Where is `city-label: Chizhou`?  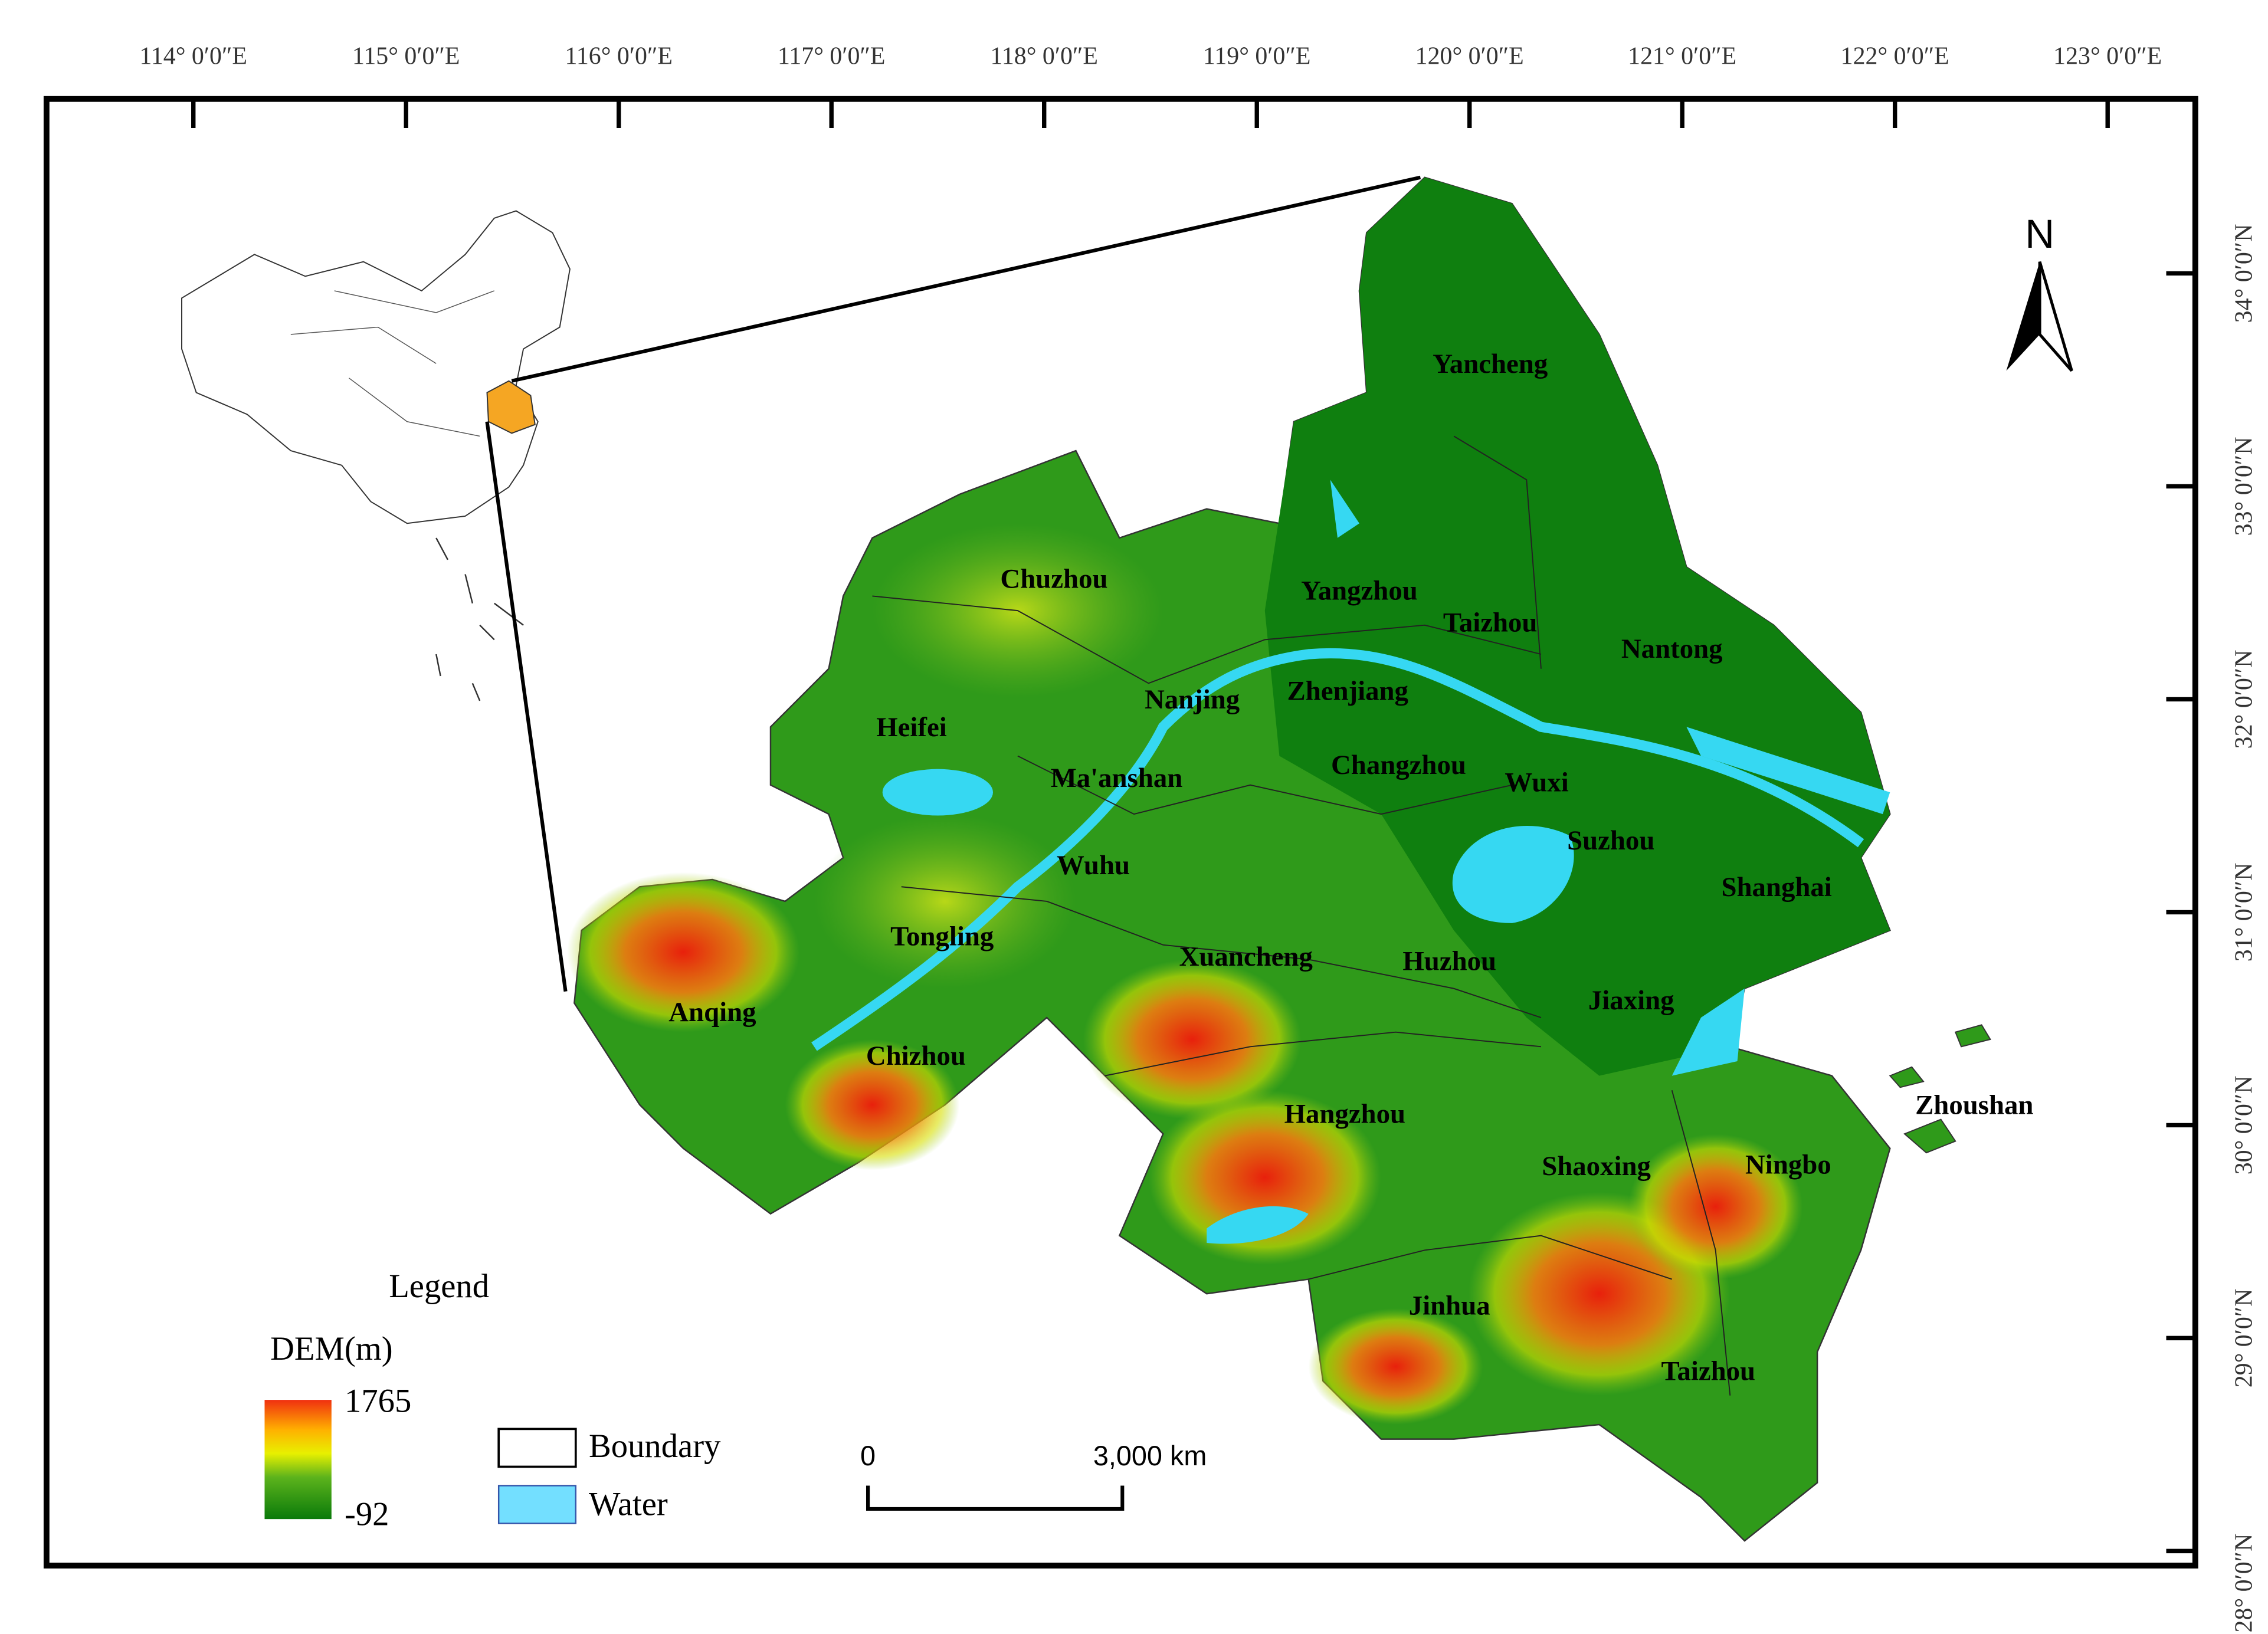 city-label: Chizhou is located at coordinates (916, 1056).